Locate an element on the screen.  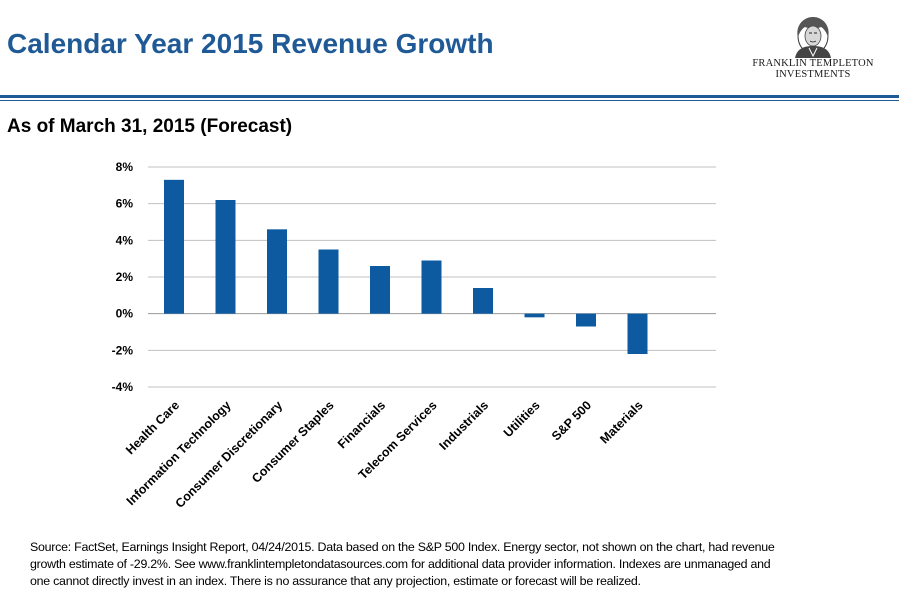
x-tick-label: Industrials is located at coordinates (464, 425).